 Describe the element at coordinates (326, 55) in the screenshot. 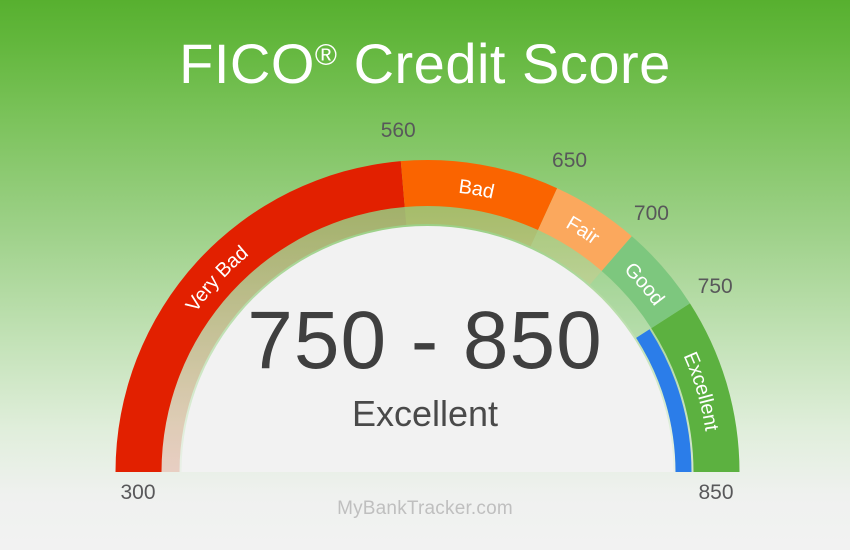

I see `registered-trademark-icon: ®` at that location.